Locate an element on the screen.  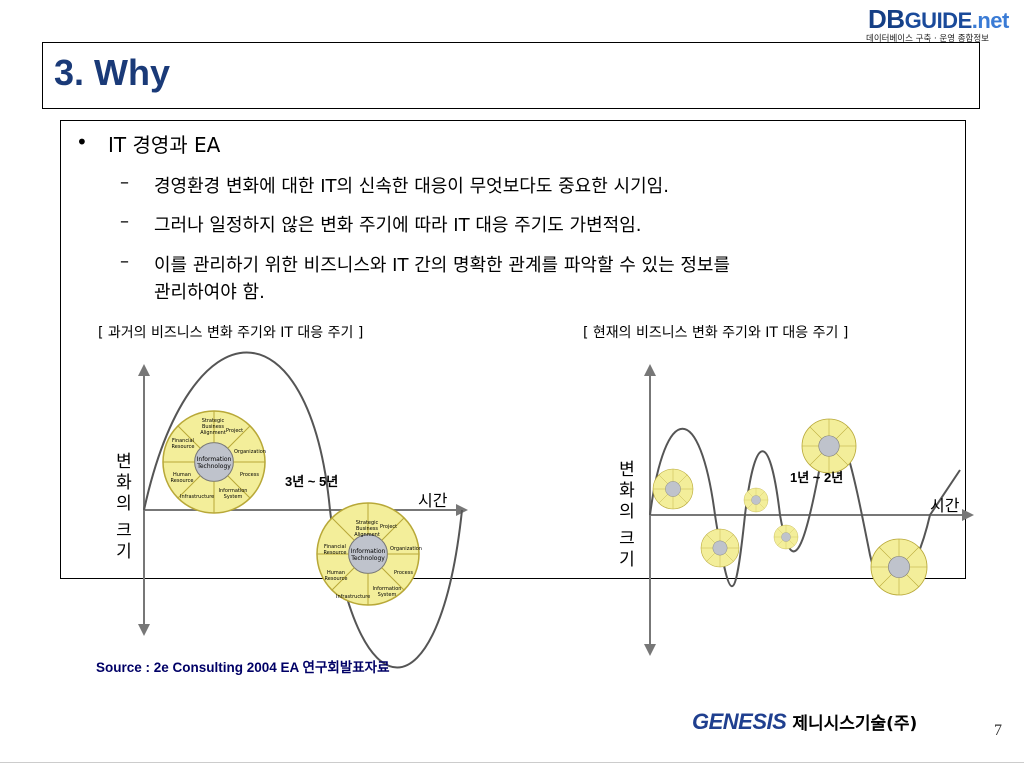
right-cycle-curve is located at coordinates (805, 509).